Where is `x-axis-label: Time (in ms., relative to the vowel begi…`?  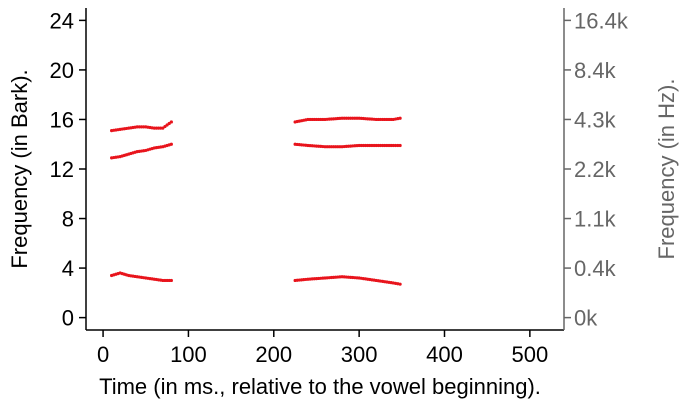 x-axis-label: Time (in ms., relative to the vowel begi… is located at coordinates (320, 386).